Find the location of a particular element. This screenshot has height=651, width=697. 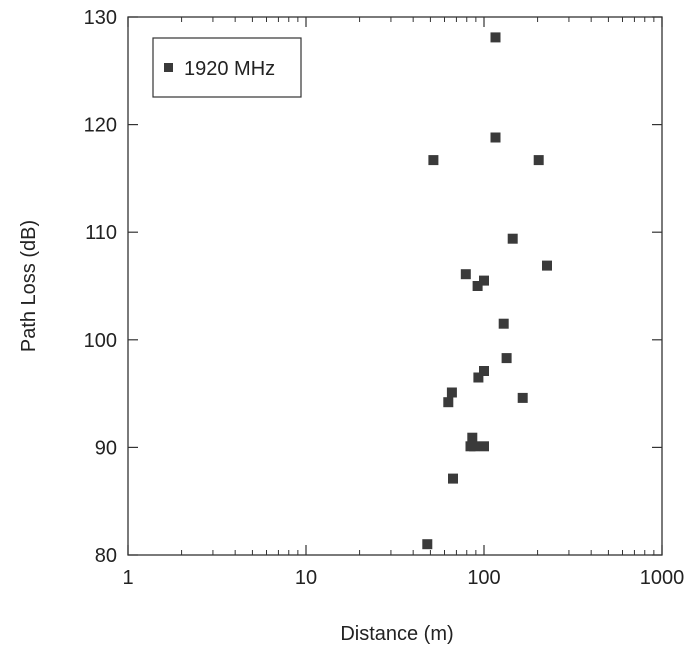

y-tick-labels: 80 90 100 110 120 130 is located at coordinates (100, 287).